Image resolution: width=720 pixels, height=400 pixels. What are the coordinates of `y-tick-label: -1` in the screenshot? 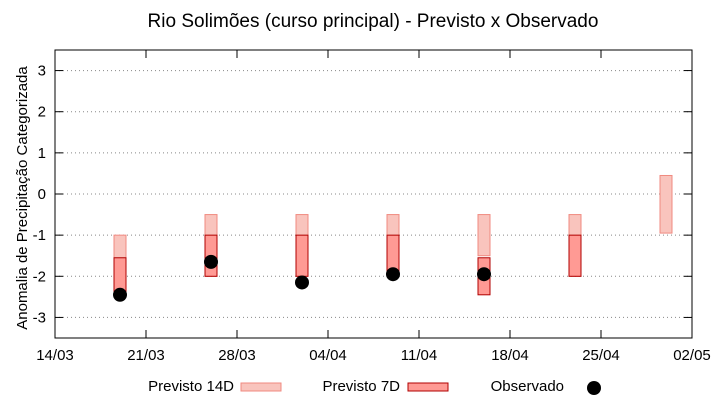 It's located at (39, 235).